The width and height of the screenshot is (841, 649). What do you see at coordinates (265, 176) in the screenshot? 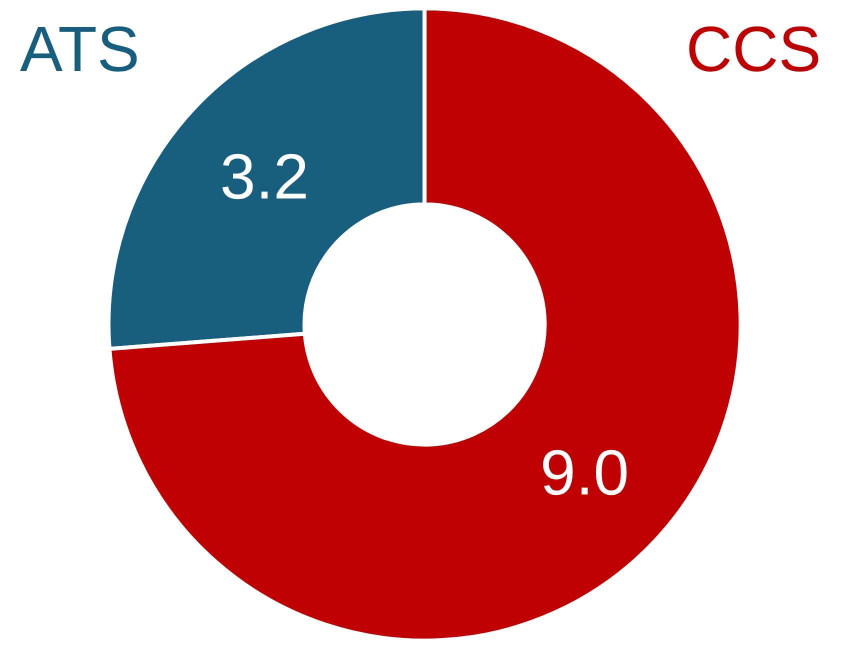
I see `data-label: 3.2` at bounding box center [265, 176].